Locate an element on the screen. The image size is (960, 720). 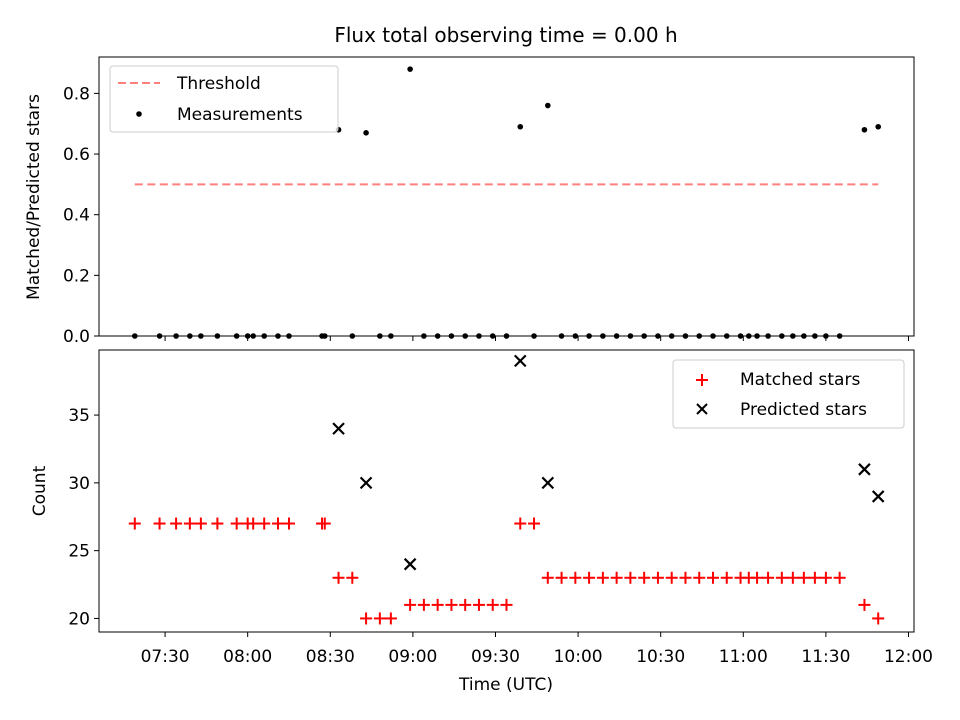
bottom-xtick-label: 10:30 is located at coordinates (660, 657).